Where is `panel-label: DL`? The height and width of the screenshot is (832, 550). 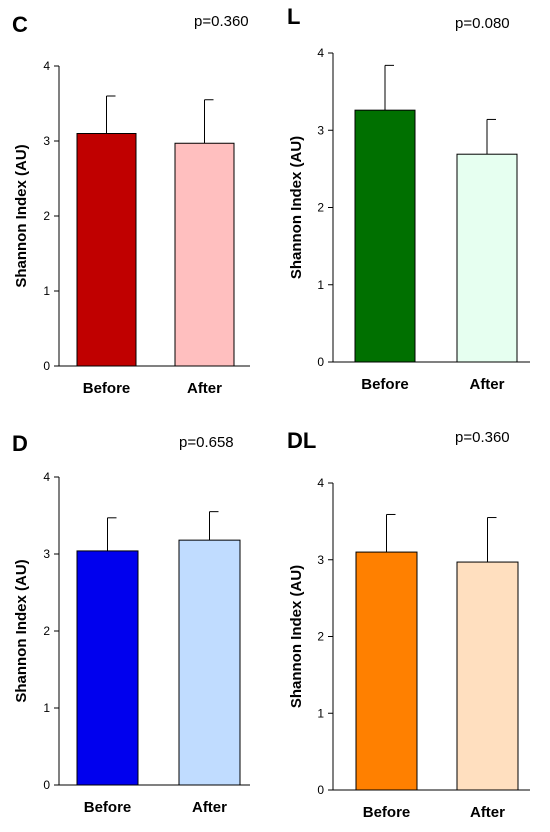
panel-label: DL is located at coordinates (301, 440).